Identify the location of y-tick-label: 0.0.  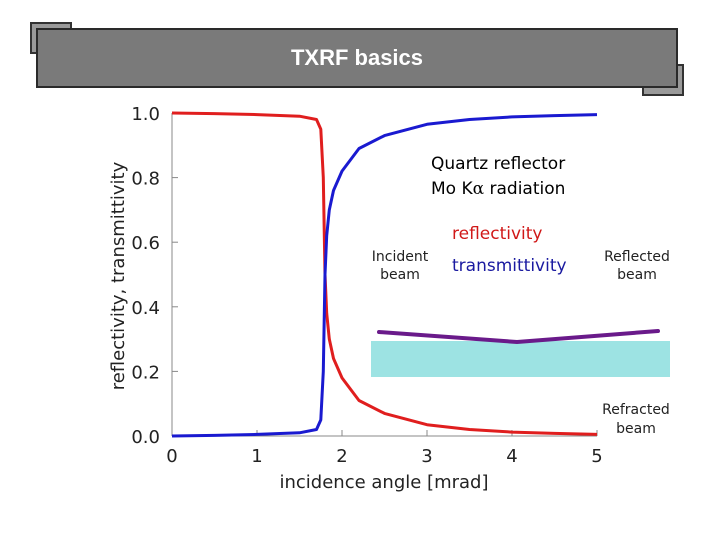
(145, 437).